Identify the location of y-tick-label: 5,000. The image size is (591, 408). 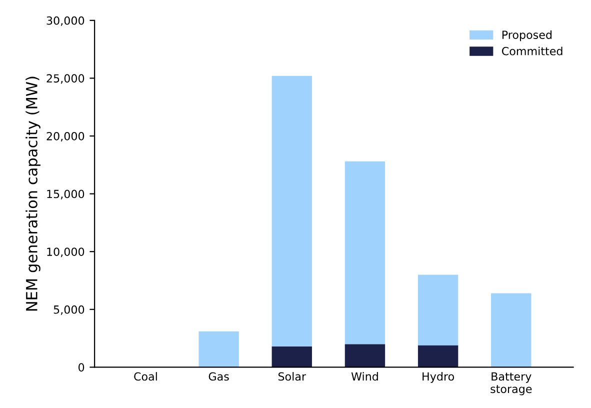
(69, 310).